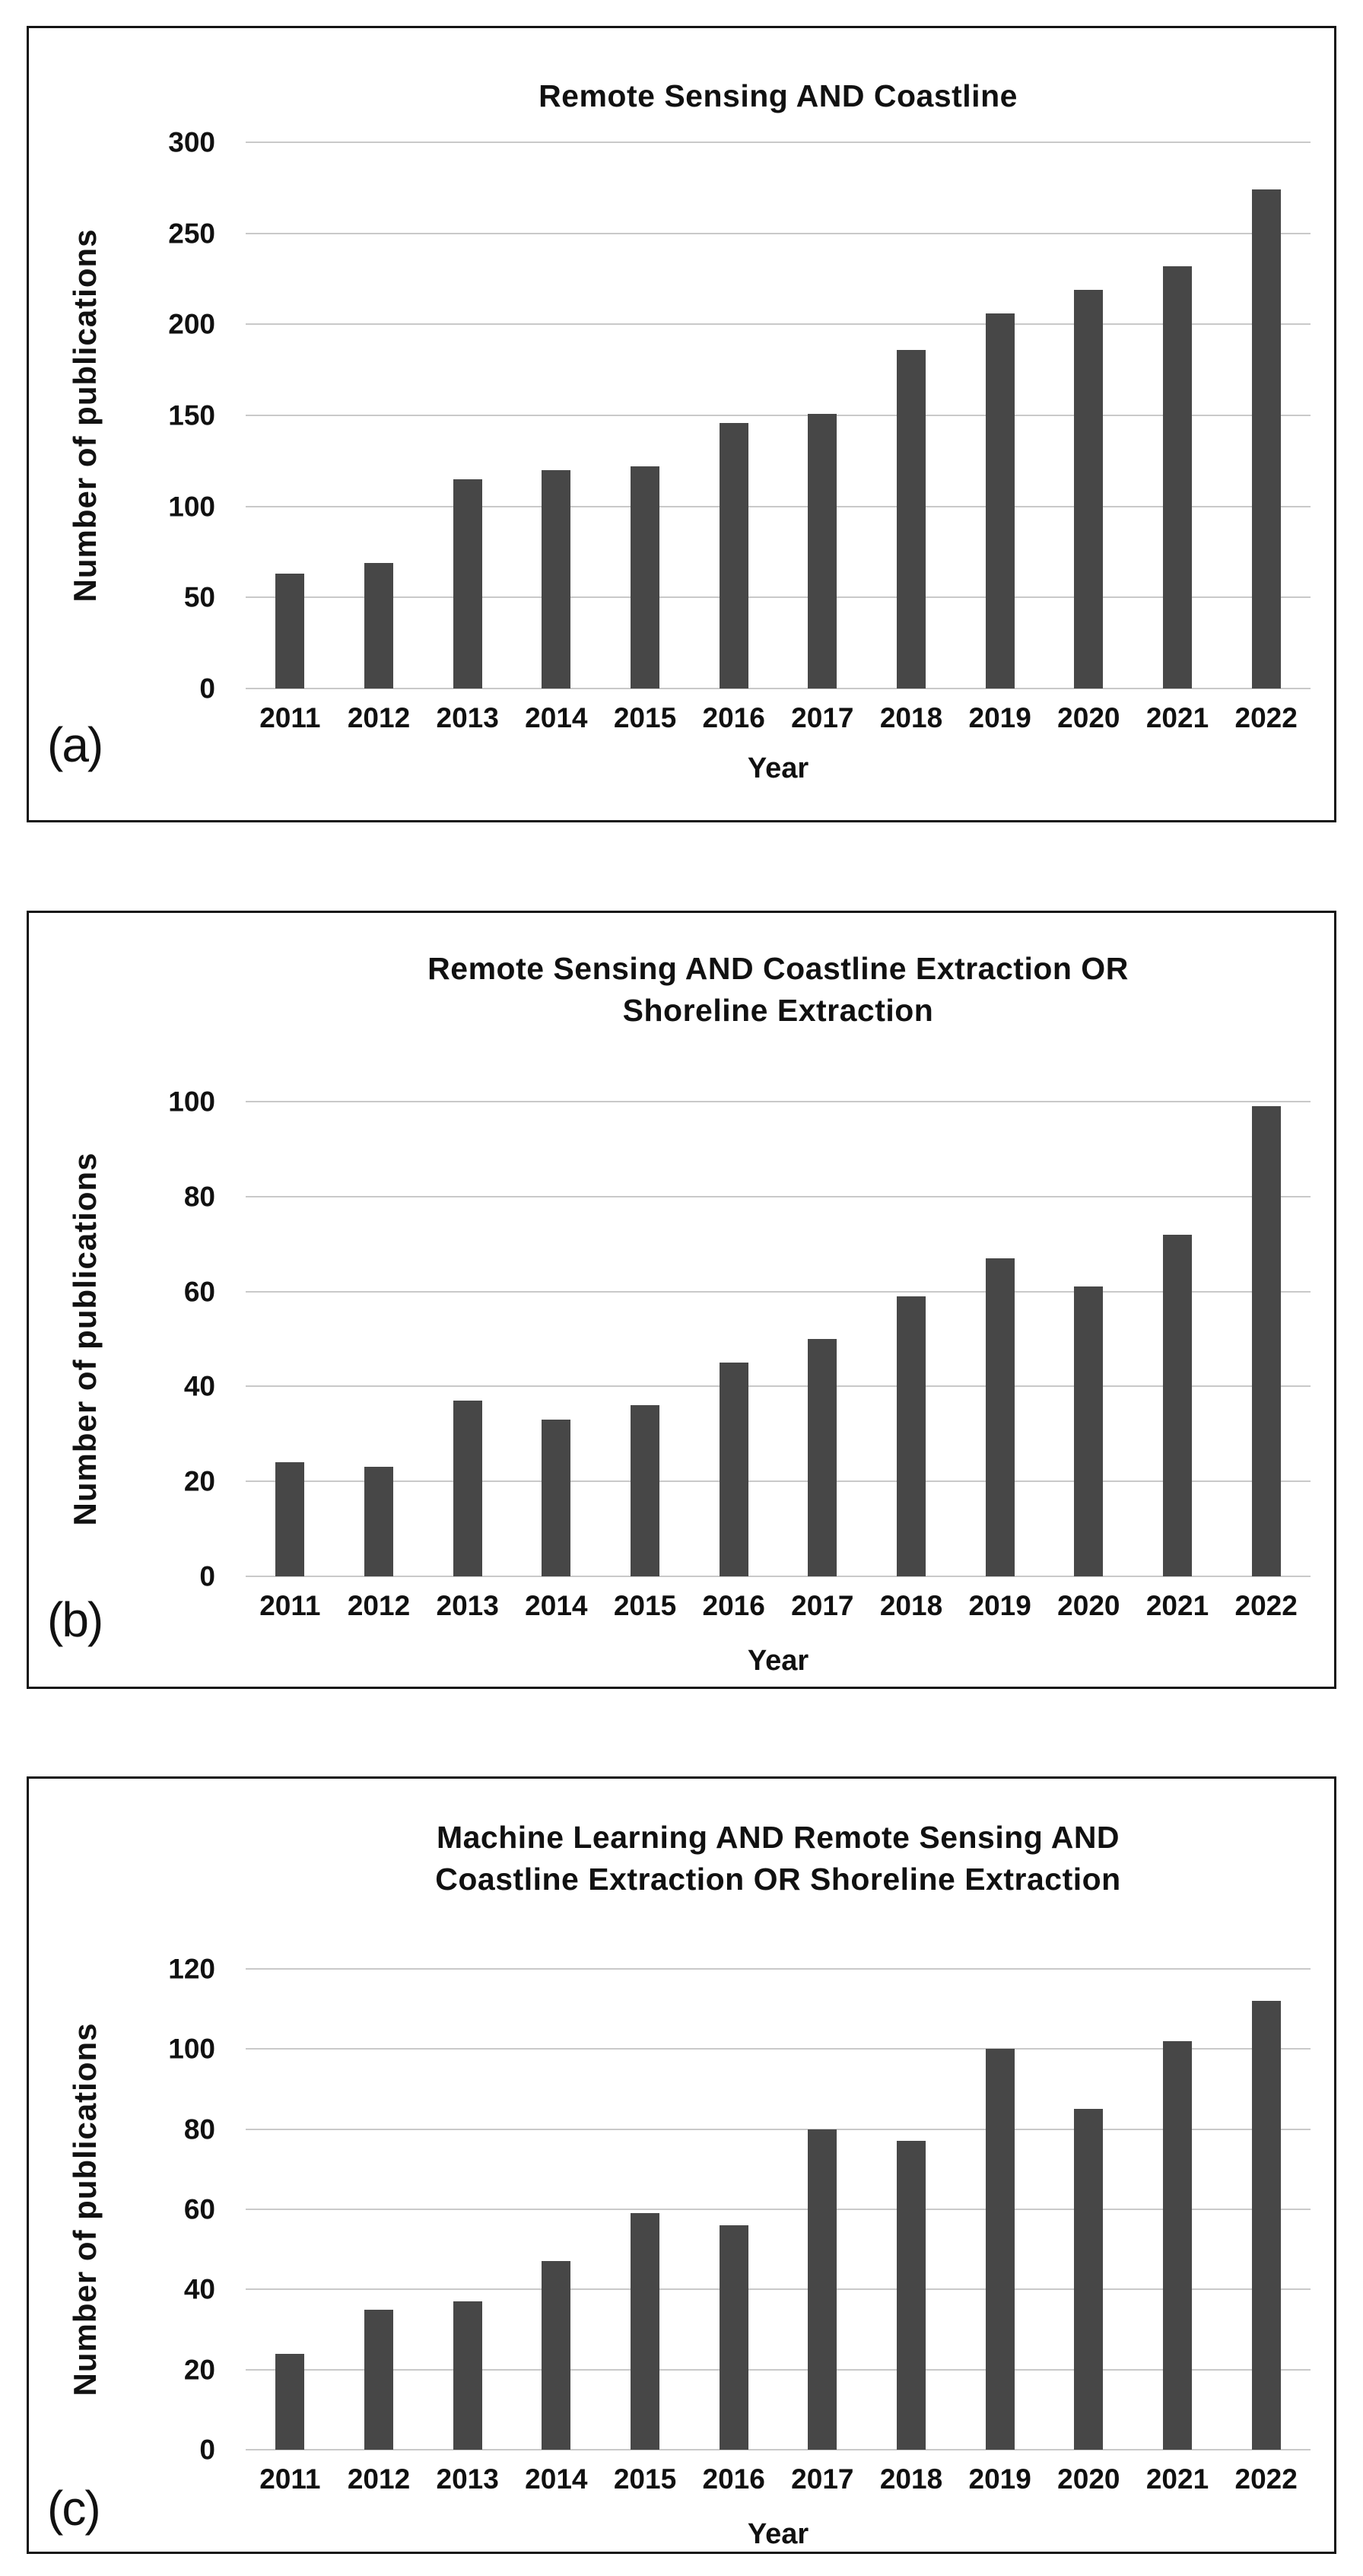  I want to click on panel-letter: (c), so click(74, 2508).